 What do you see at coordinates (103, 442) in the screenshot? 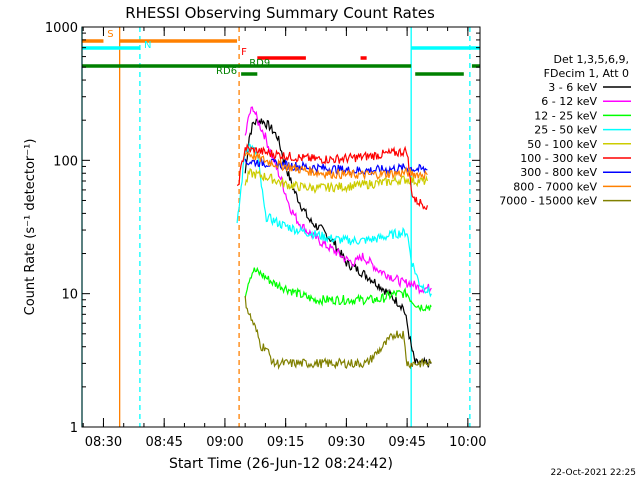
I see `x-tick-label: 08:30` at bounding box center [103, 442].